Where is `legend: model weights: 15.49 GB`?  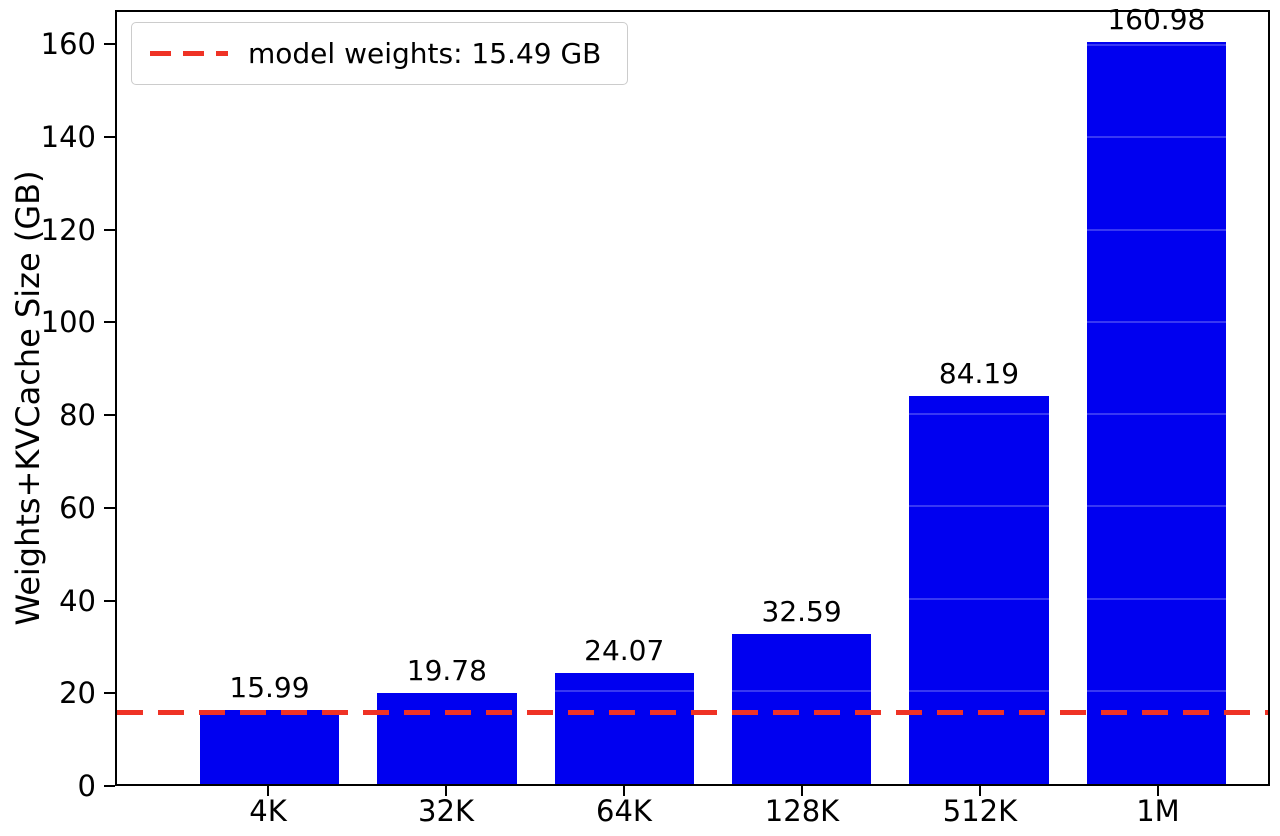 legend: model weights: 15.49 GB is located at coordinates (380, 53).